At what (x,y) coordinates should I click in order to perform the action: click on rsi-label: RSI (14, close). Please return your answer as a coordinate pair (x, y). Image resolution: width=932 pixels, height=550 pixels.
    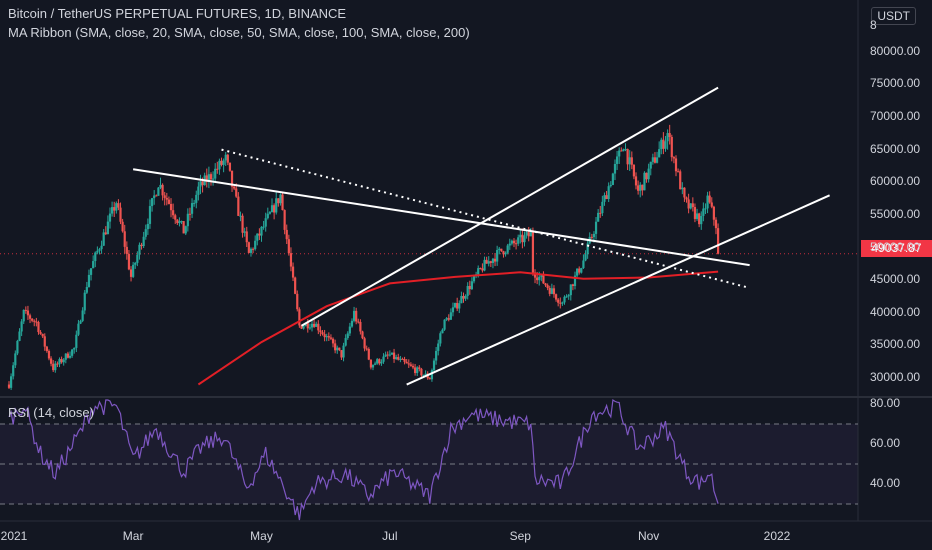
    Looking at the image, I should click on (51, 412).